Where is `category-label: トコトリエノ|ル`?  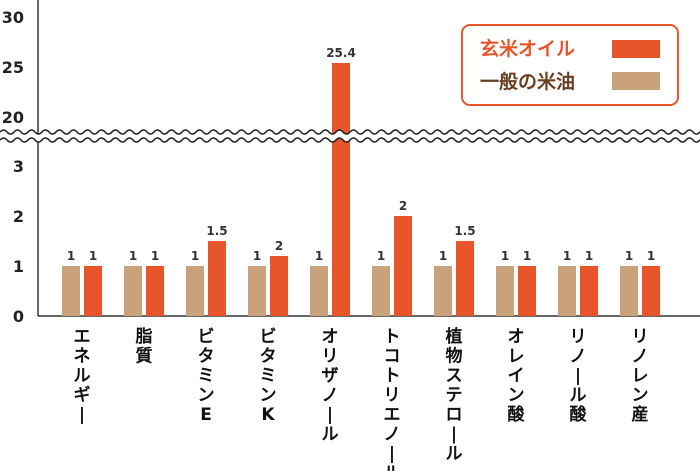 category-label: トコトリエノ|ル is located at coordinates (392, 399).